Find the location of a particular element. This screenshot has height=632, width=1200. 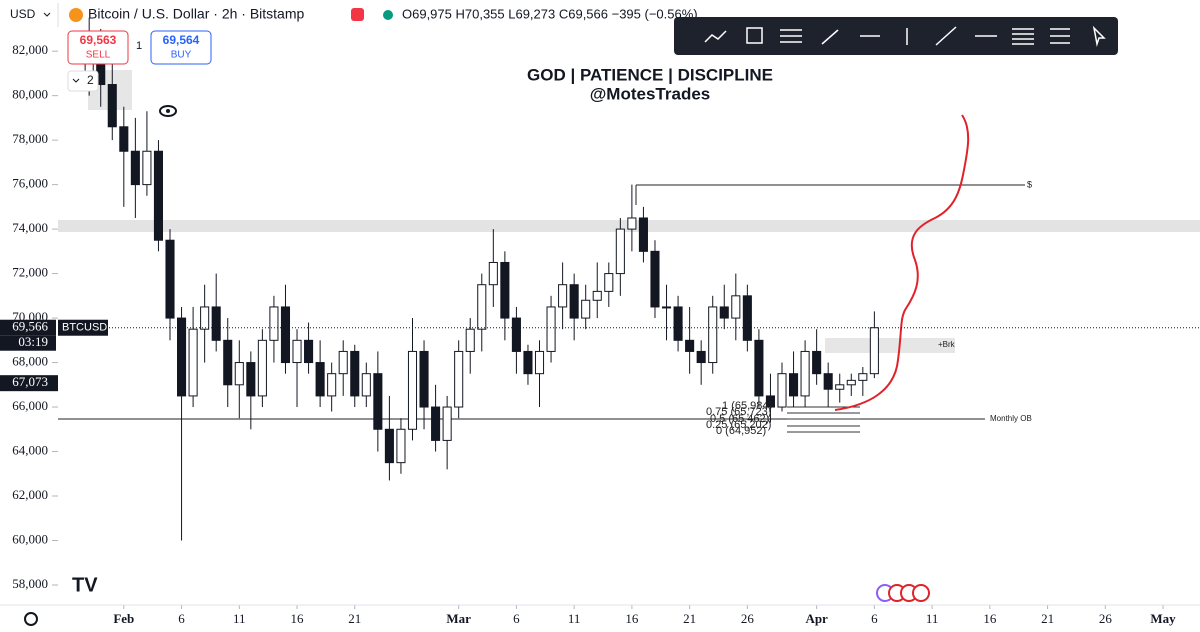

annotation: +Brk is located at coordinates (947, 344).